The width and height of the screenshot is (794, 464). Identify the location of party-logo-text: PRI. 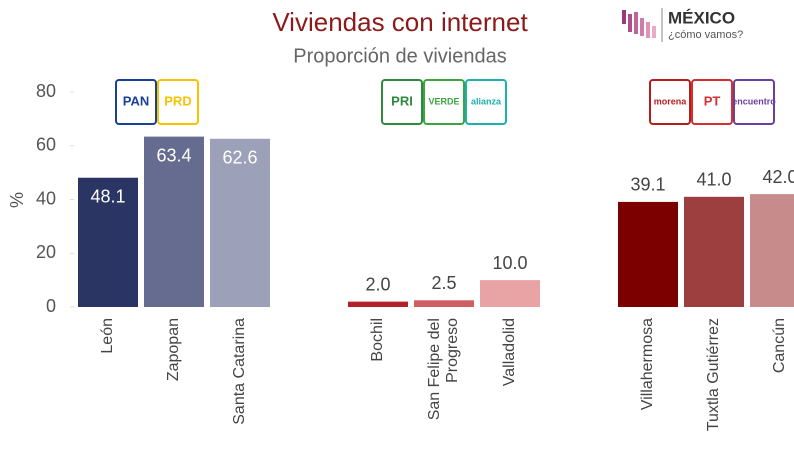
(402, 100).